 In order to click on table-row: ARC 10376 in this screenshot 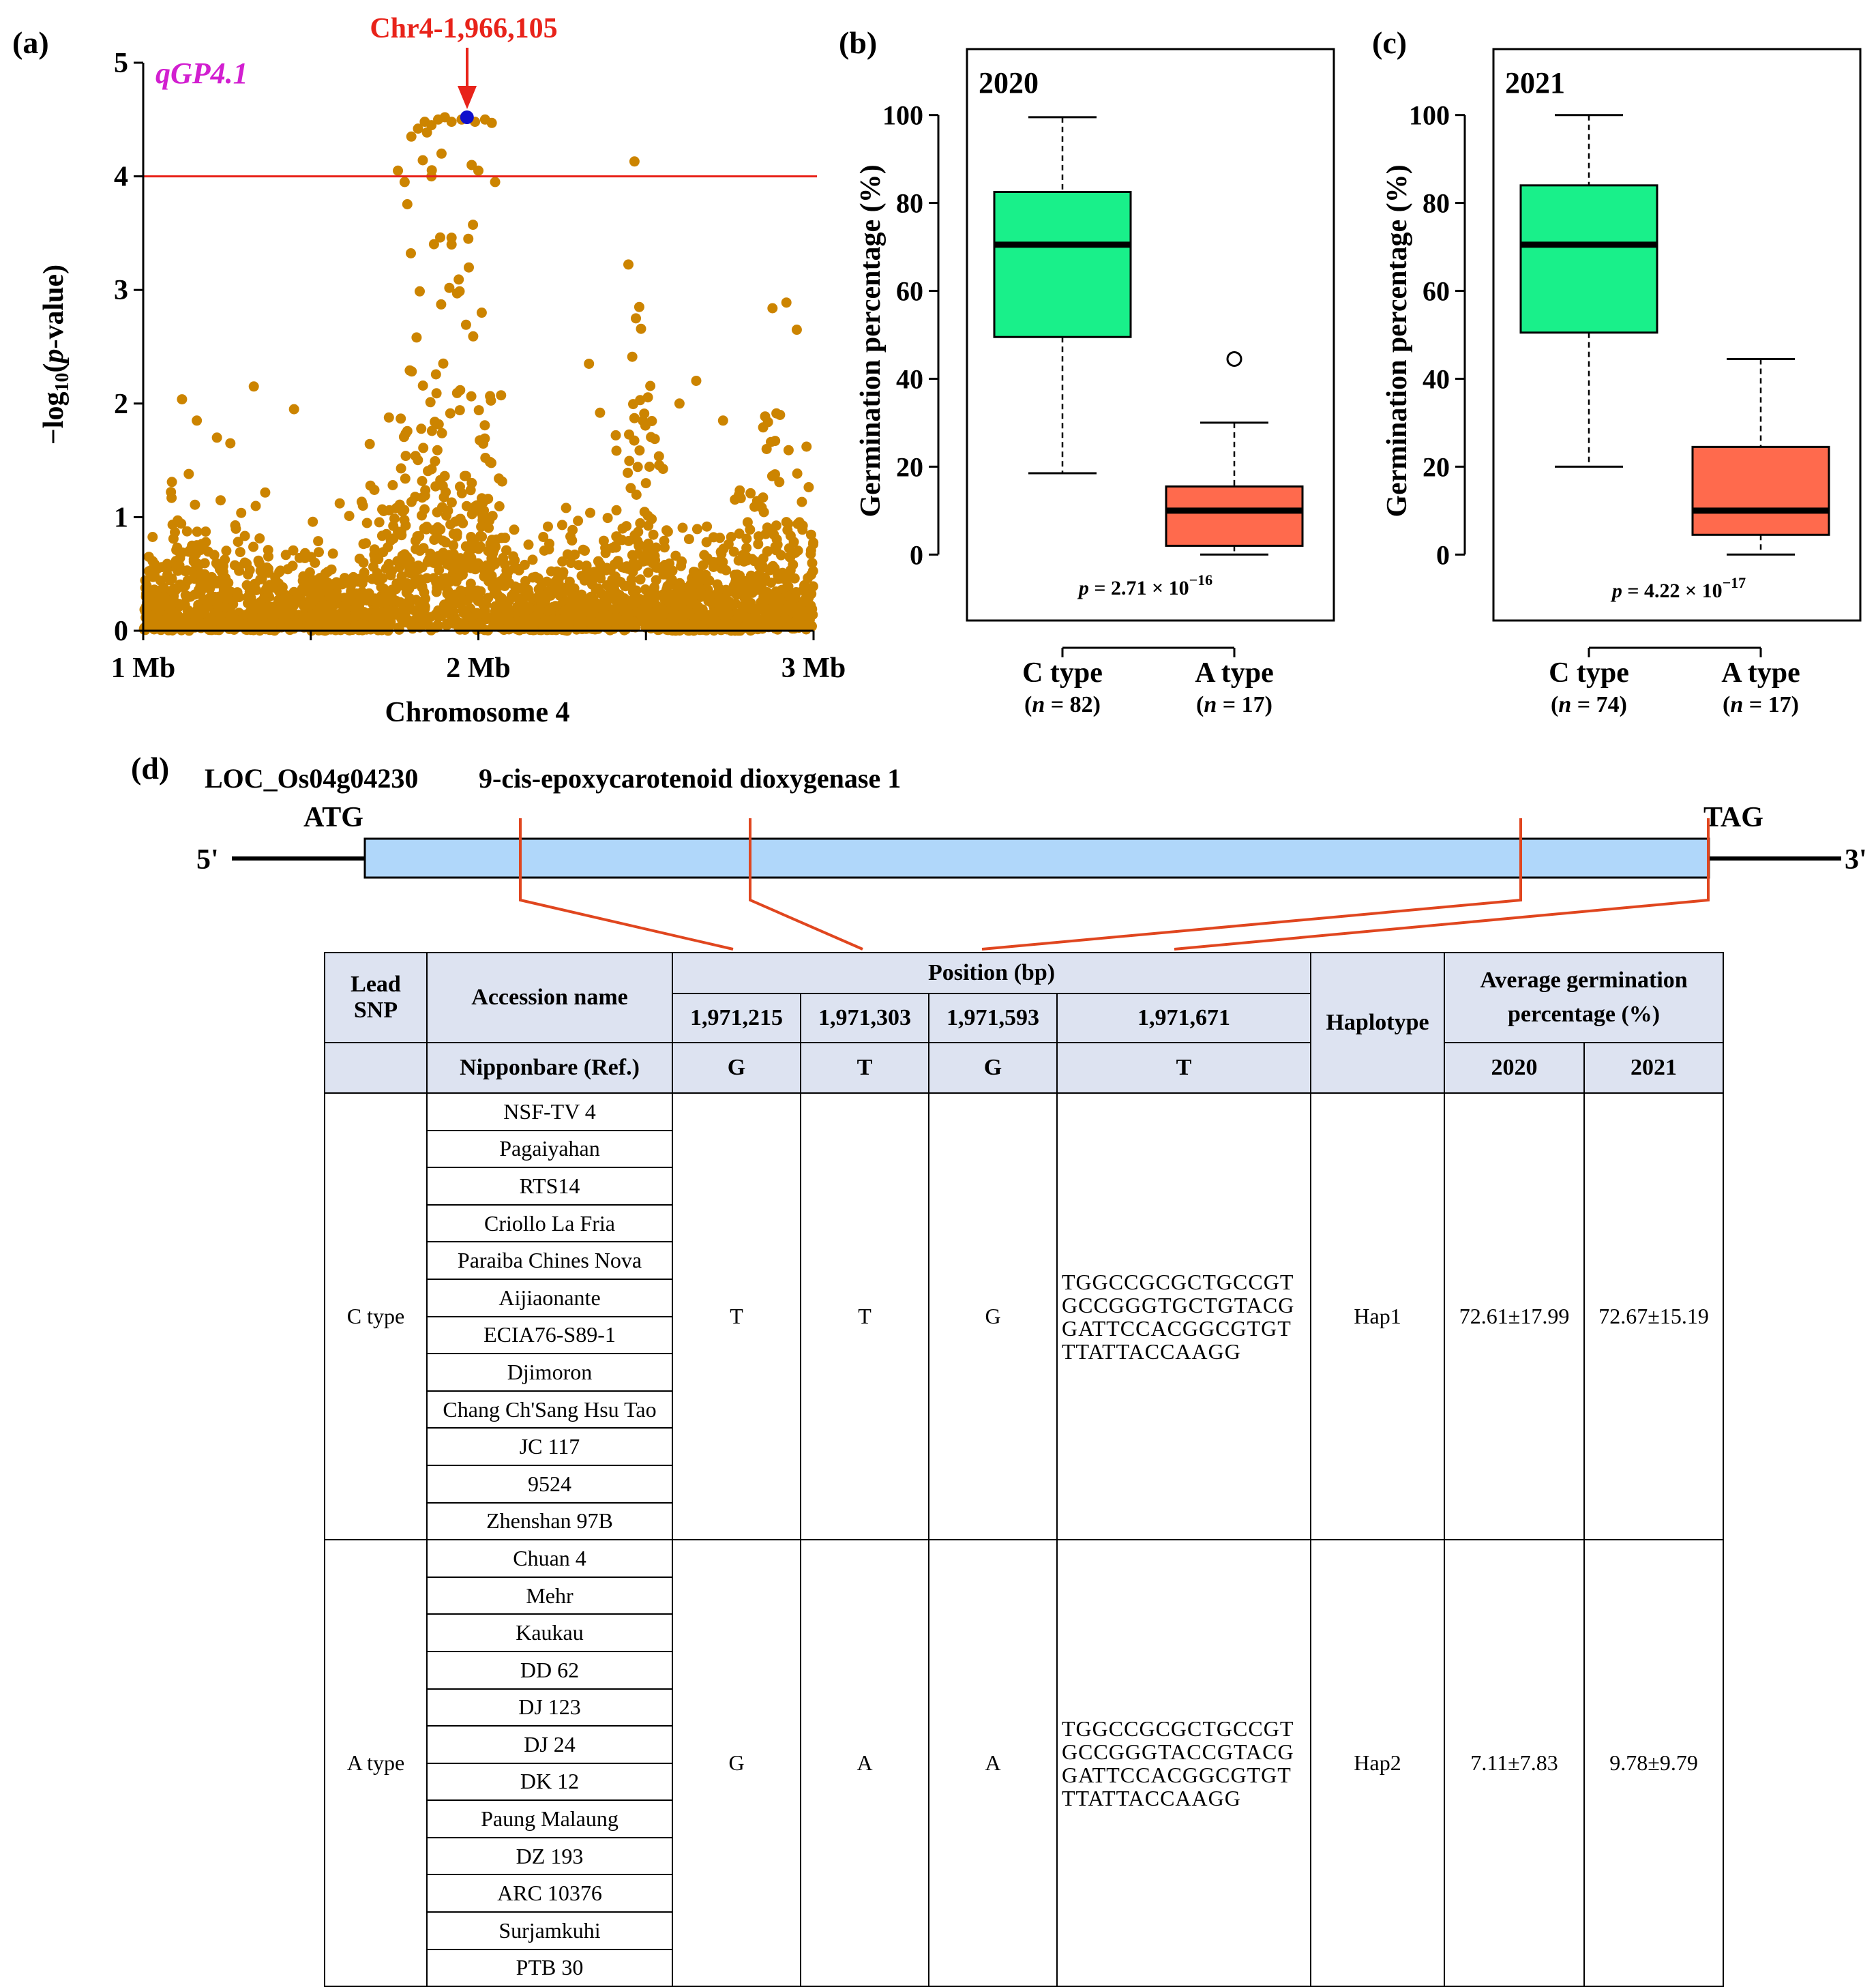, I will do `click(1024, 1894)`.